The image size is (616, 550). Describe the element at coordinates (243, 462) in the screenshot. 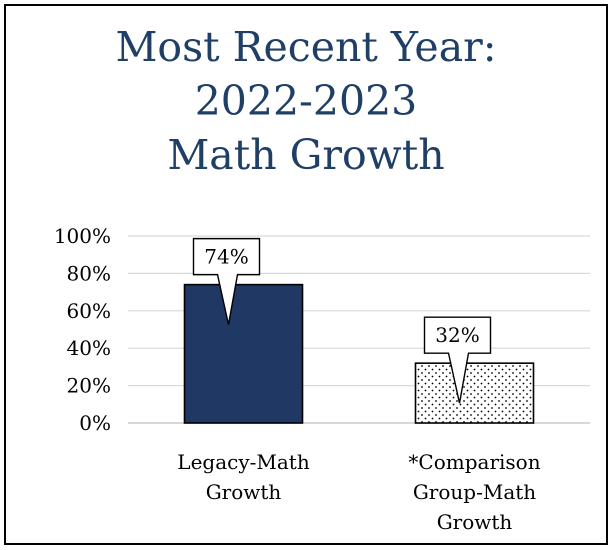

I see `category-label: Legacy-Math` at that location.